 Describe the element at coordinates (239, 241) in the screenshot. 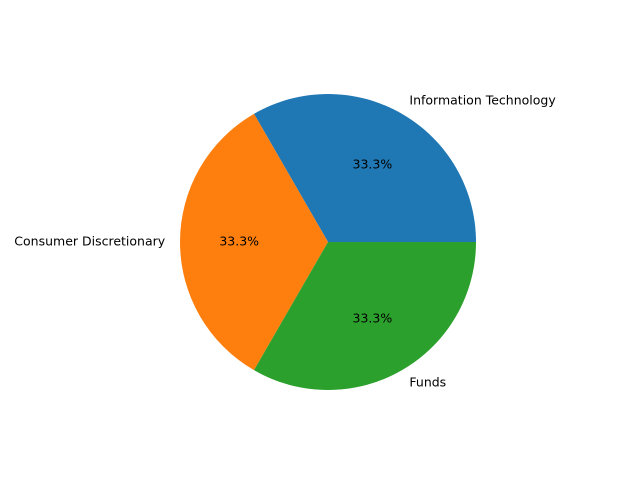

I see `percent-consumer-discretionary: 33.3%` at that location.